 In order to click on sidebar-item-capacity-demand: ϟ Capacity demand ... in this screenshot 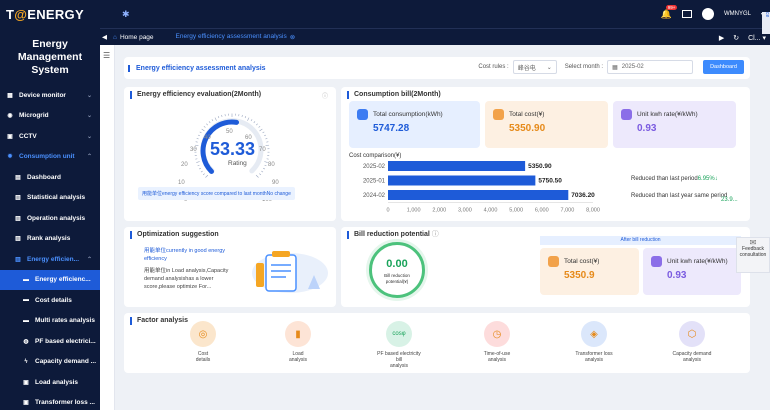, I will do `click(50, 362)`.